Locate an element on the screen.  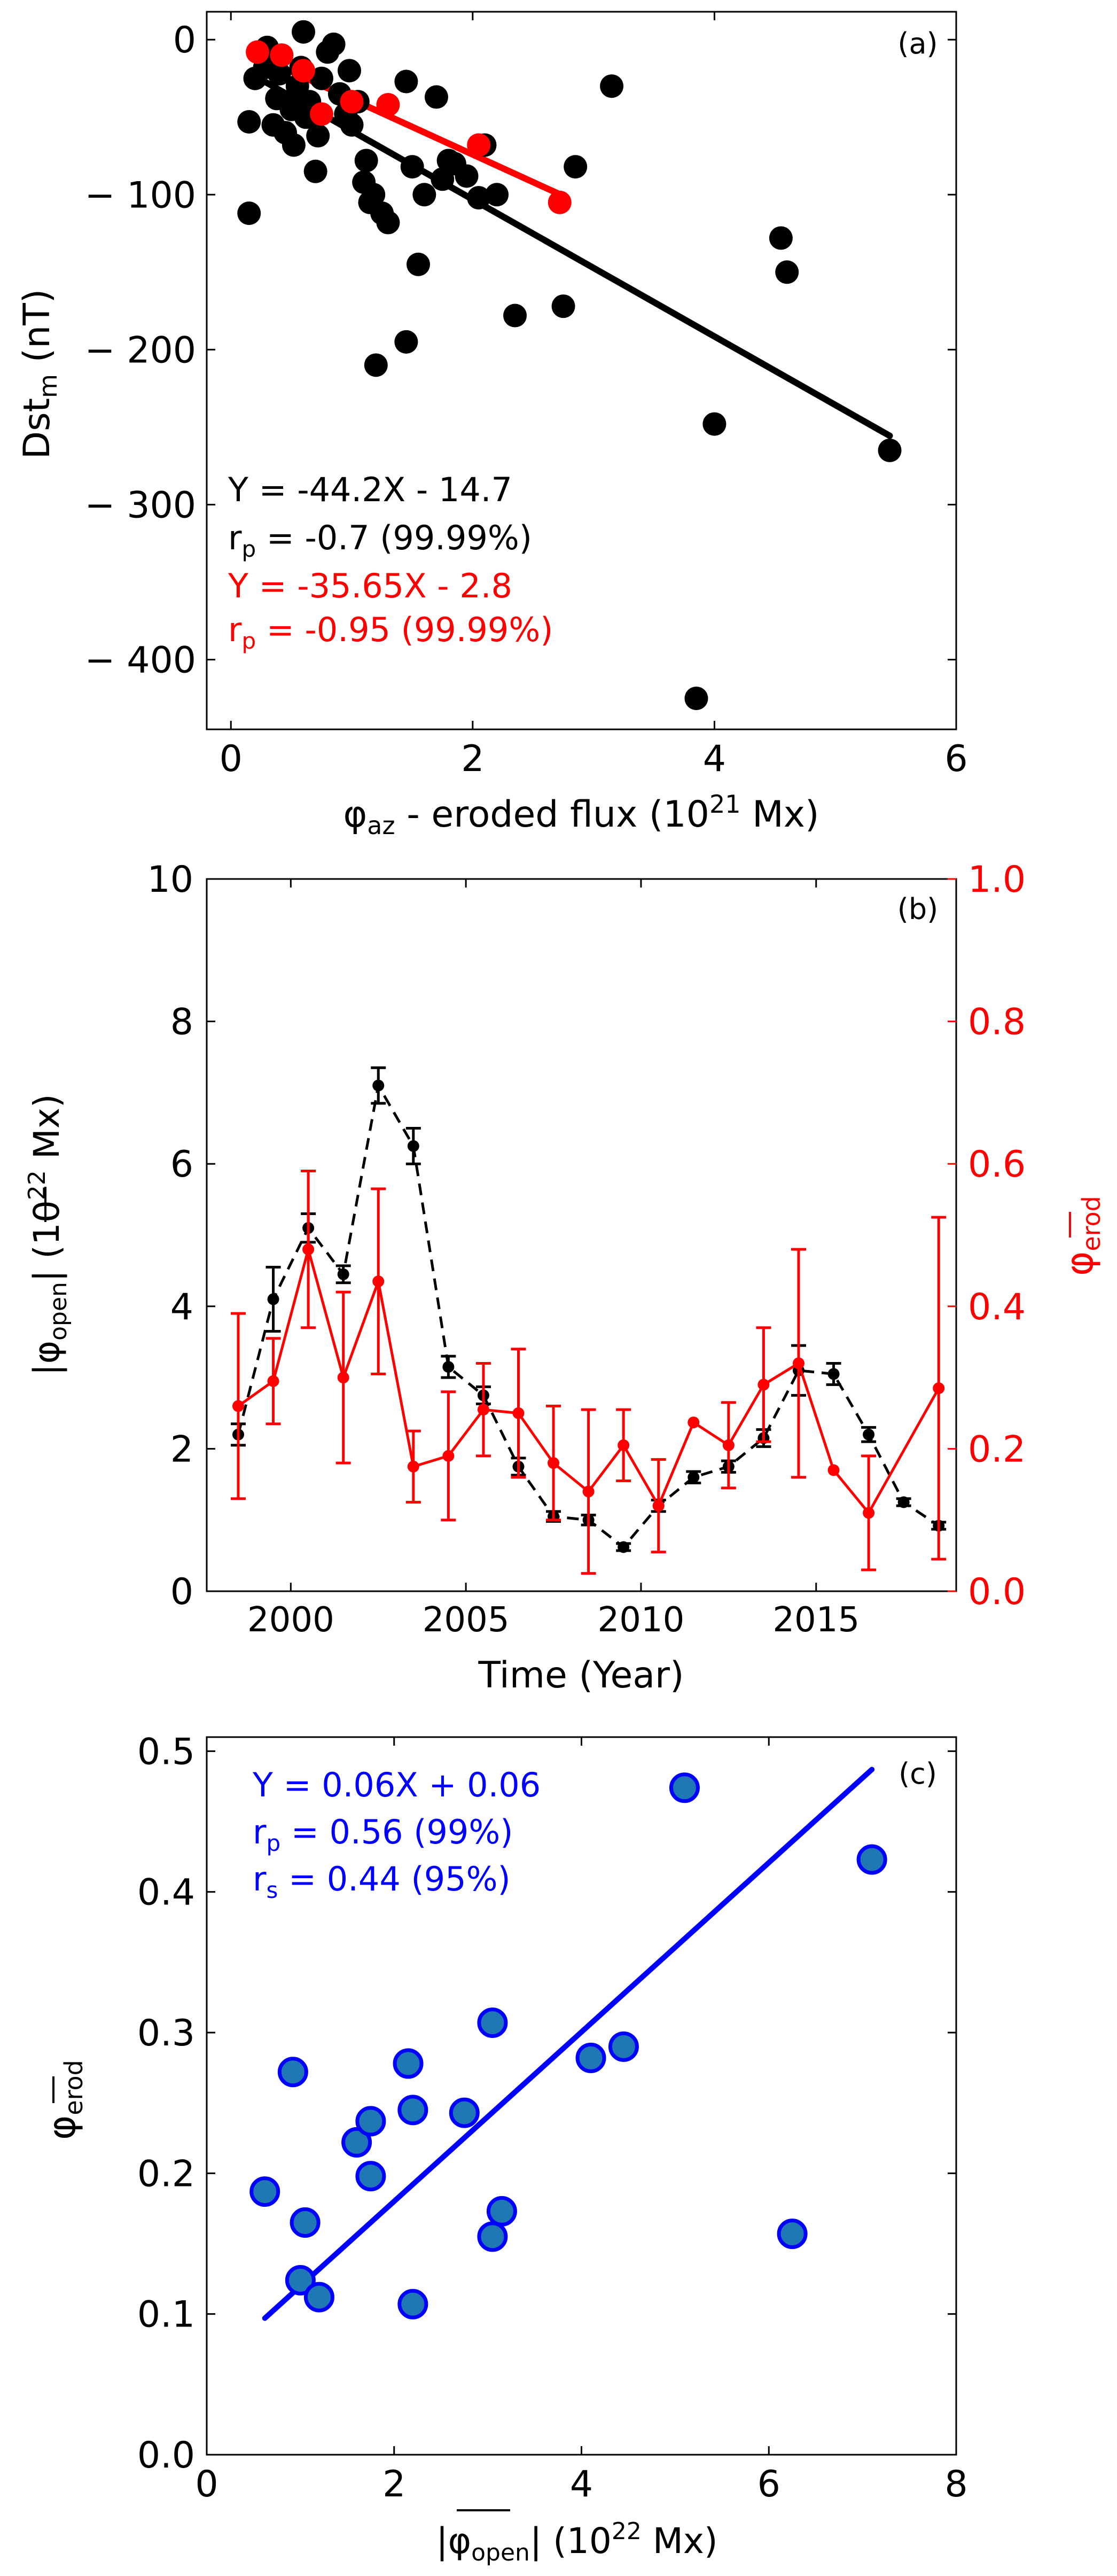
x-tick-label-a: 0 is located at coordinates (231, 759).